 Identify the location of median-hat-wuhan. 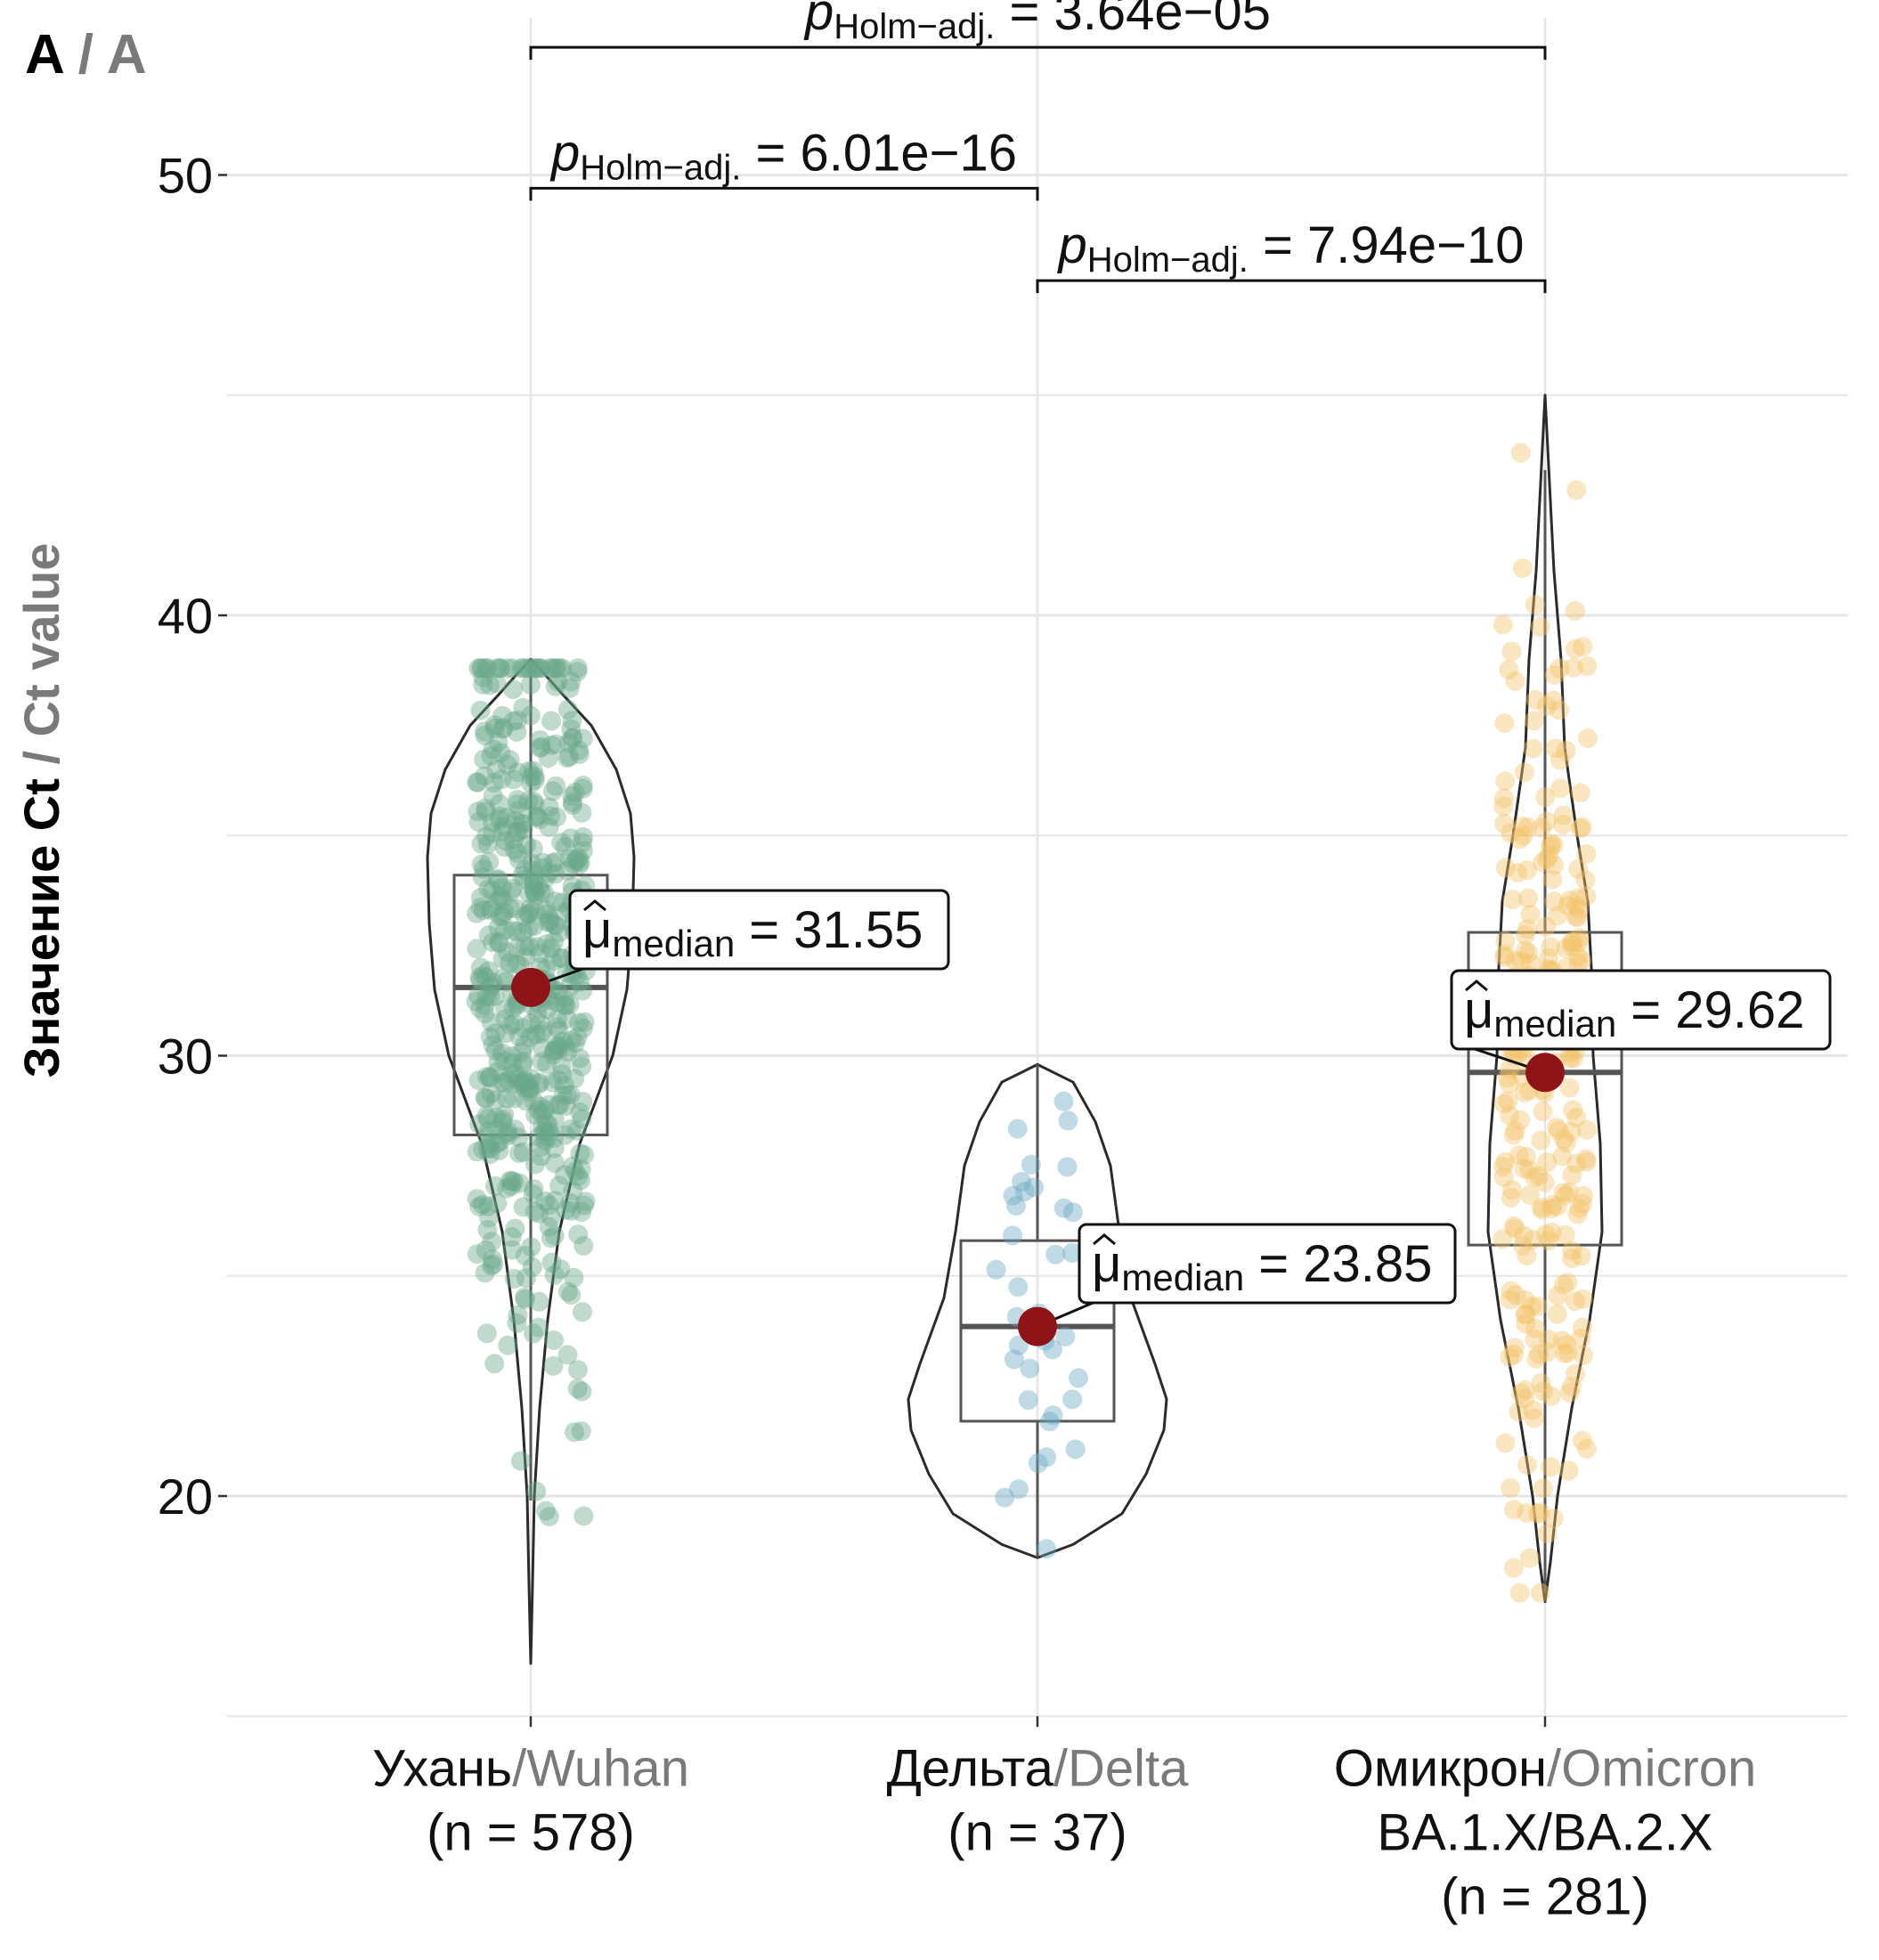
(594, 905).